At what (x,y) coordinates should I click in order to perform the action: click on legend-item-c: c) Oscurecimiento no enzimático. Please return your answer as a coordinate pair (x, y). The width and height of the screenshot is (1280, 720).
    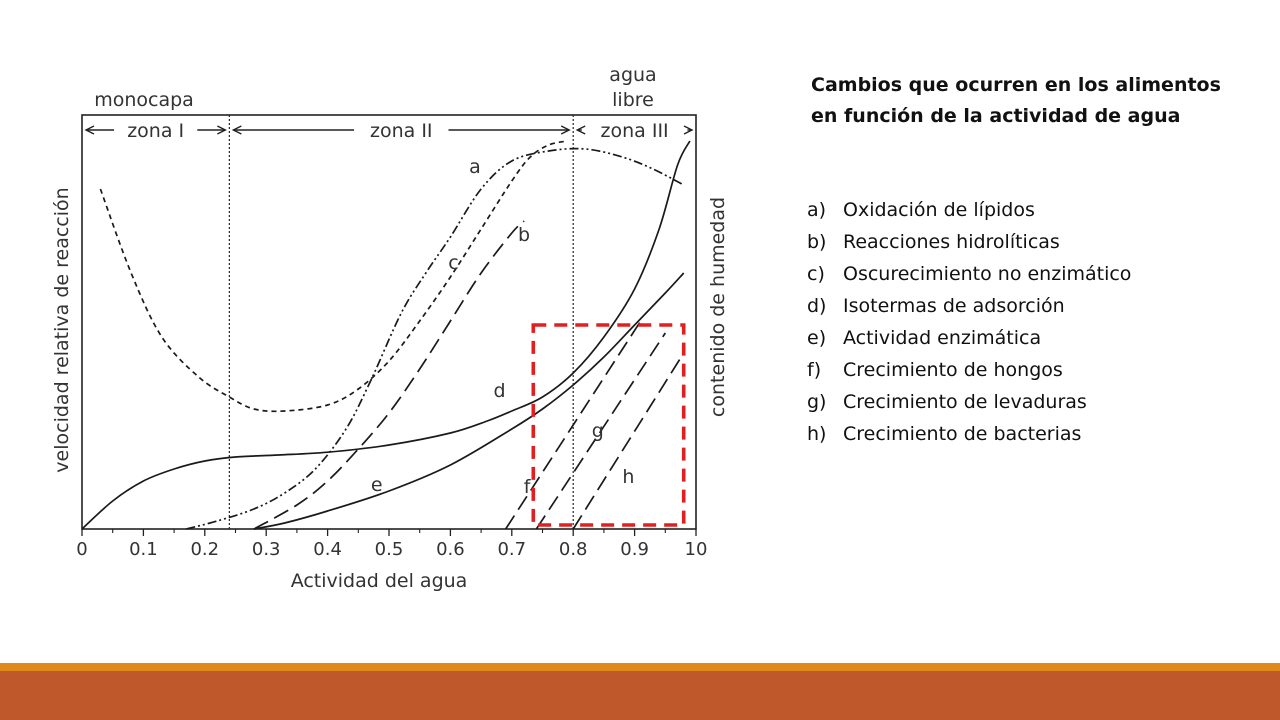
    Looking at the image, I should click on (969, 274).